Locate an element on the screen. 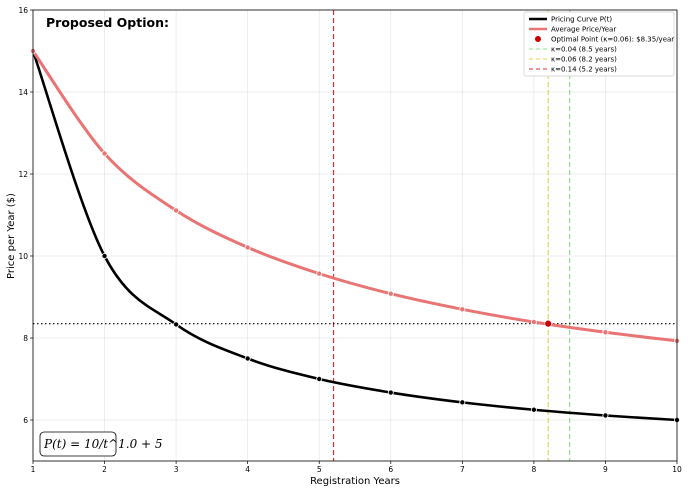 This screenshot has height=492, width=690. y-tick-label: 10 is located at coordinates (23, 256).